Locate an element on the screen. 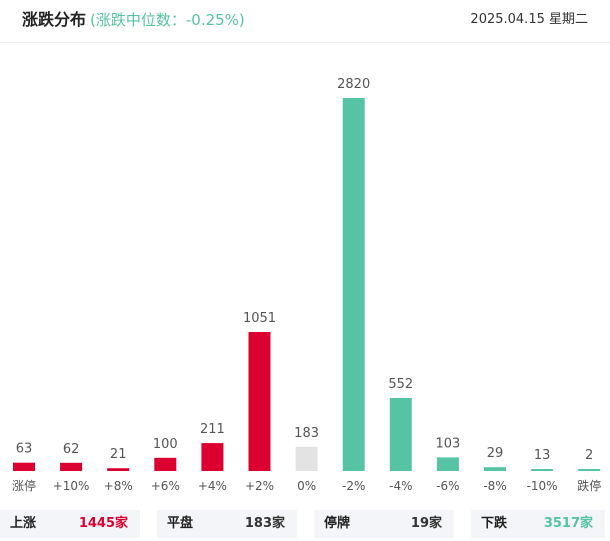  category-label-7: -2% is located at coordinates (353, 486).